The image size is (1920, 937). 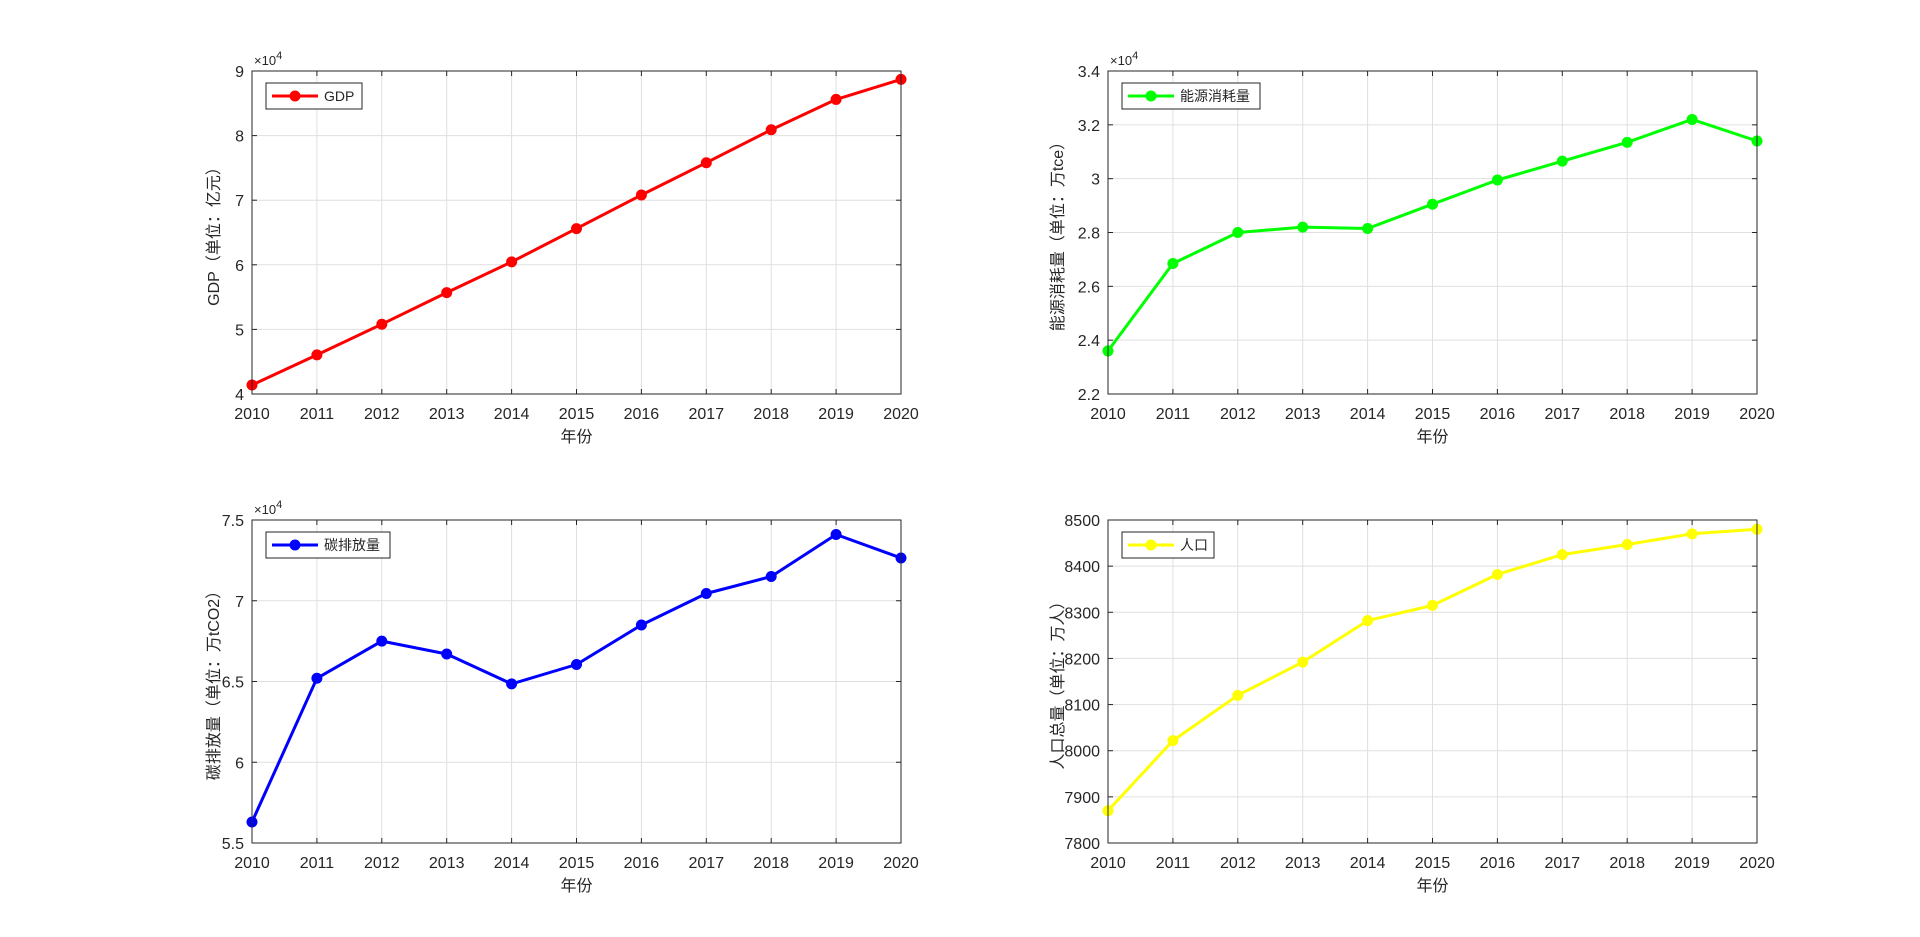 I want to click on y-tick-label: 8000, so click(x=1082, y=752).